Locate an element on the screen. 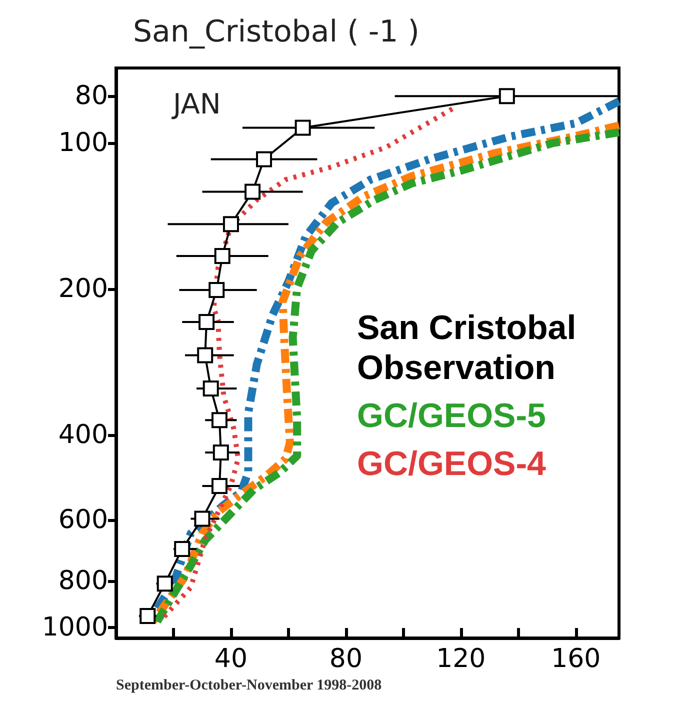 This screenshot has height=702, width=700. y-tick-label: 80 is located at coordinates (91, 96).